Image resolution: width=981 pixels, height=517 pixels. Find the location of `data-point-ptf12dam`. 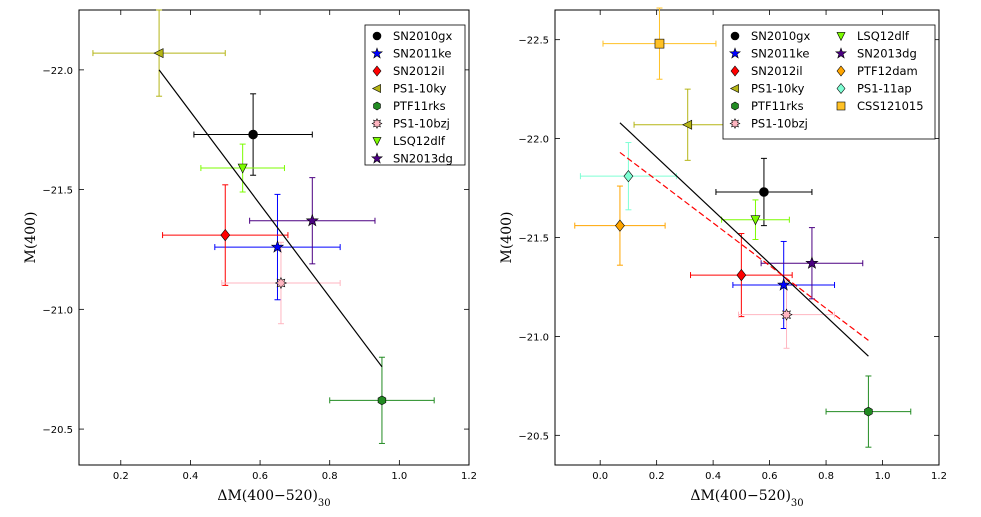

data-point-ptf12dam is located at coordinates (620, 225).